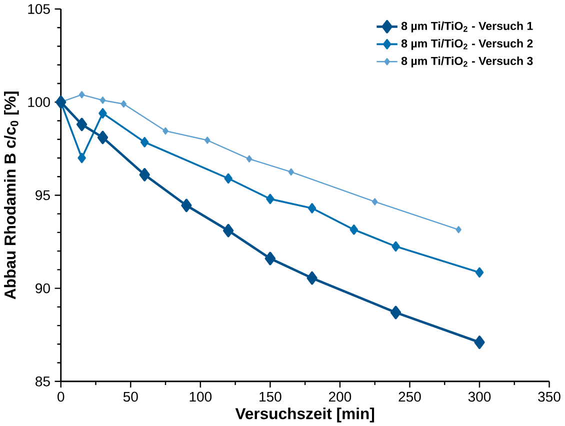 The height and width of the screenshot is (426, 565). I want to click on legend-label: 8 µm Ti/TiO$_{2}$ - Versuch 3, so click(467, 62).